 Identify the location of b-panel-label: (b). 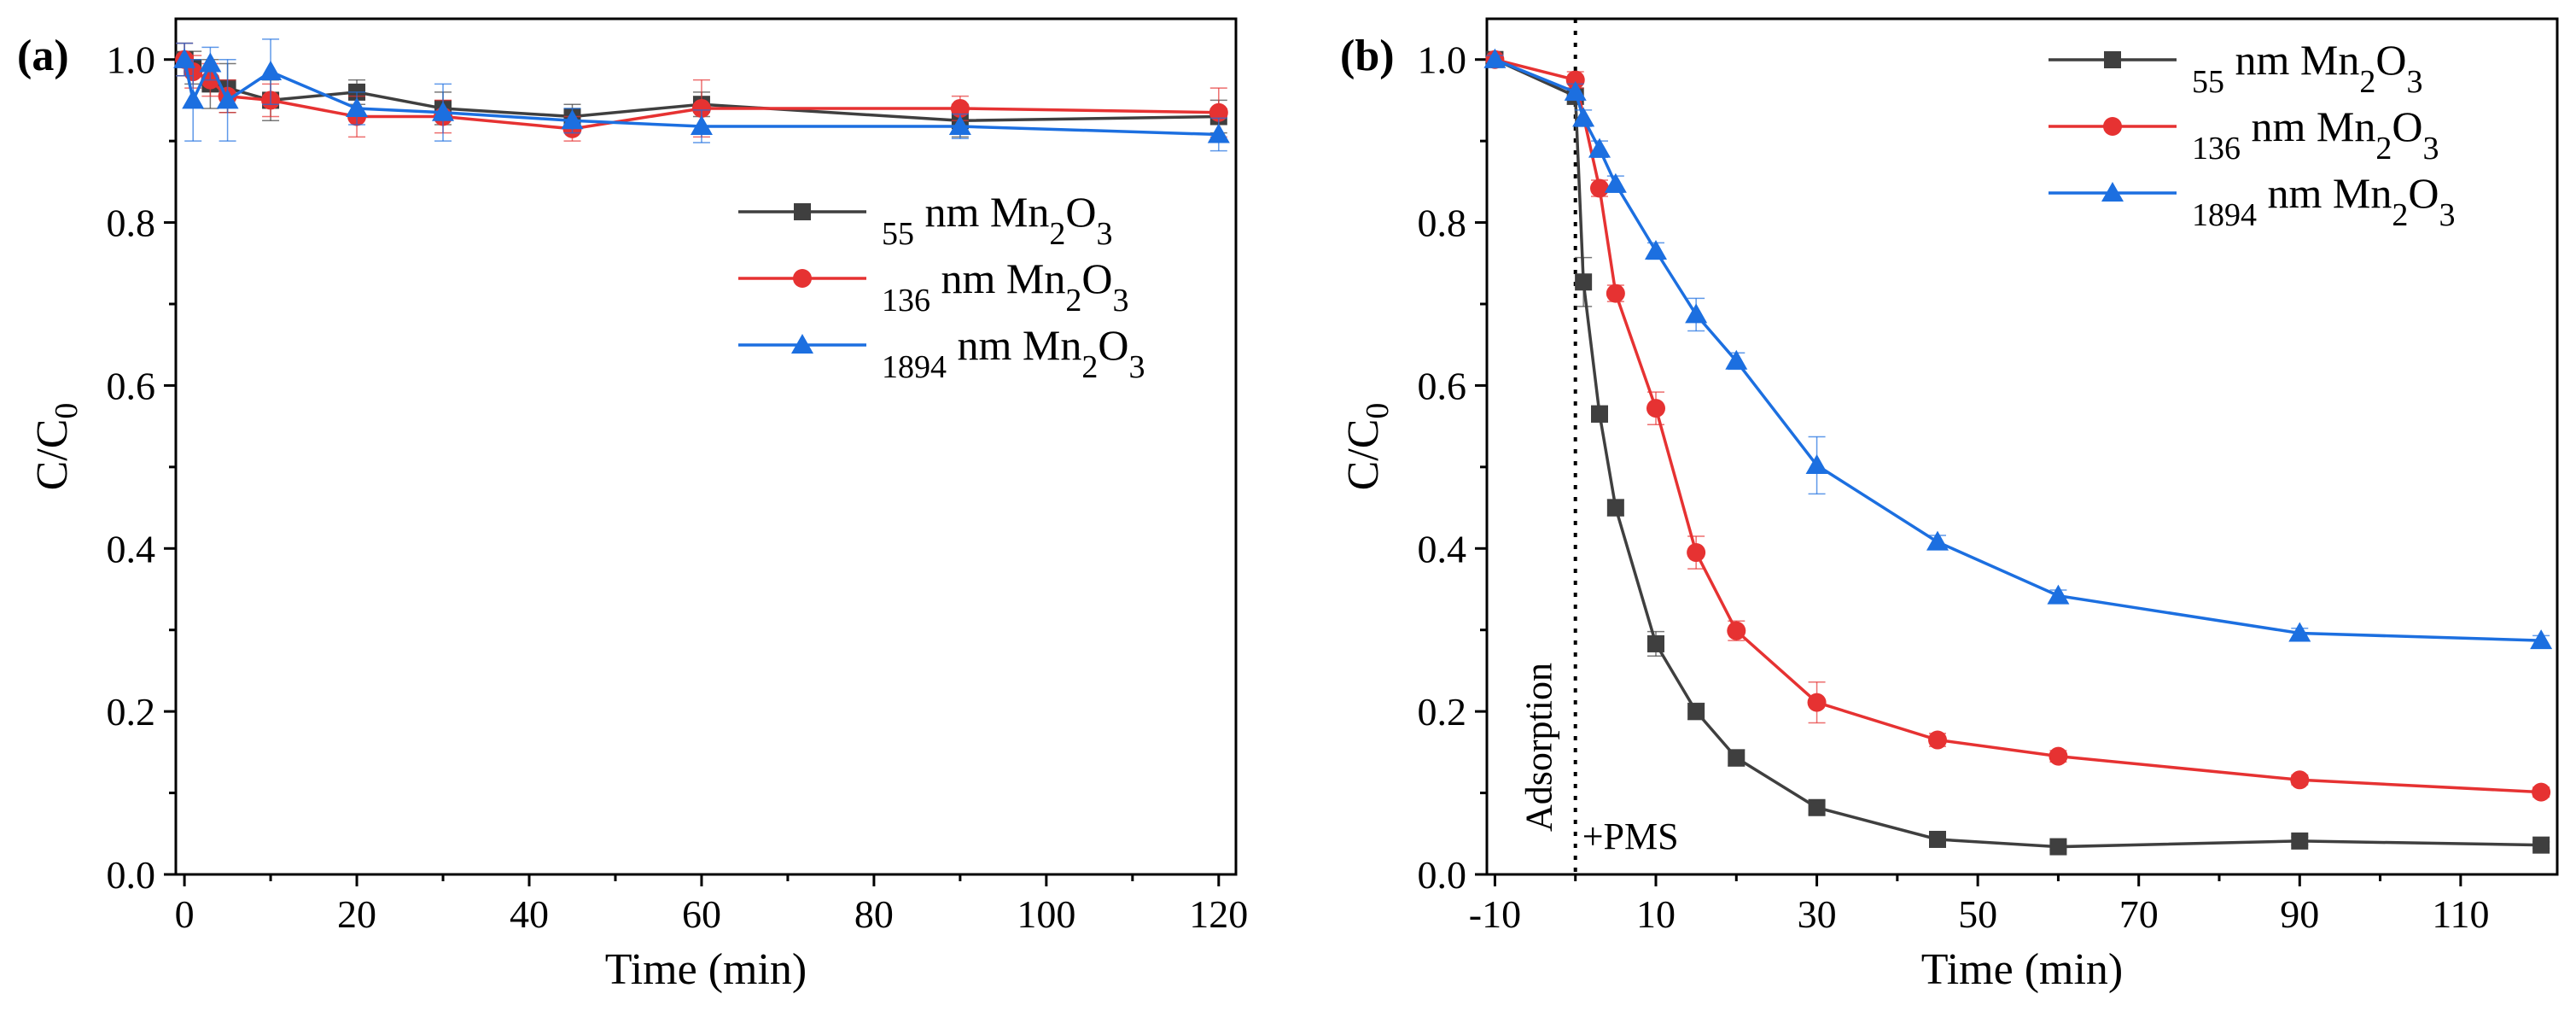
(1367, 56).